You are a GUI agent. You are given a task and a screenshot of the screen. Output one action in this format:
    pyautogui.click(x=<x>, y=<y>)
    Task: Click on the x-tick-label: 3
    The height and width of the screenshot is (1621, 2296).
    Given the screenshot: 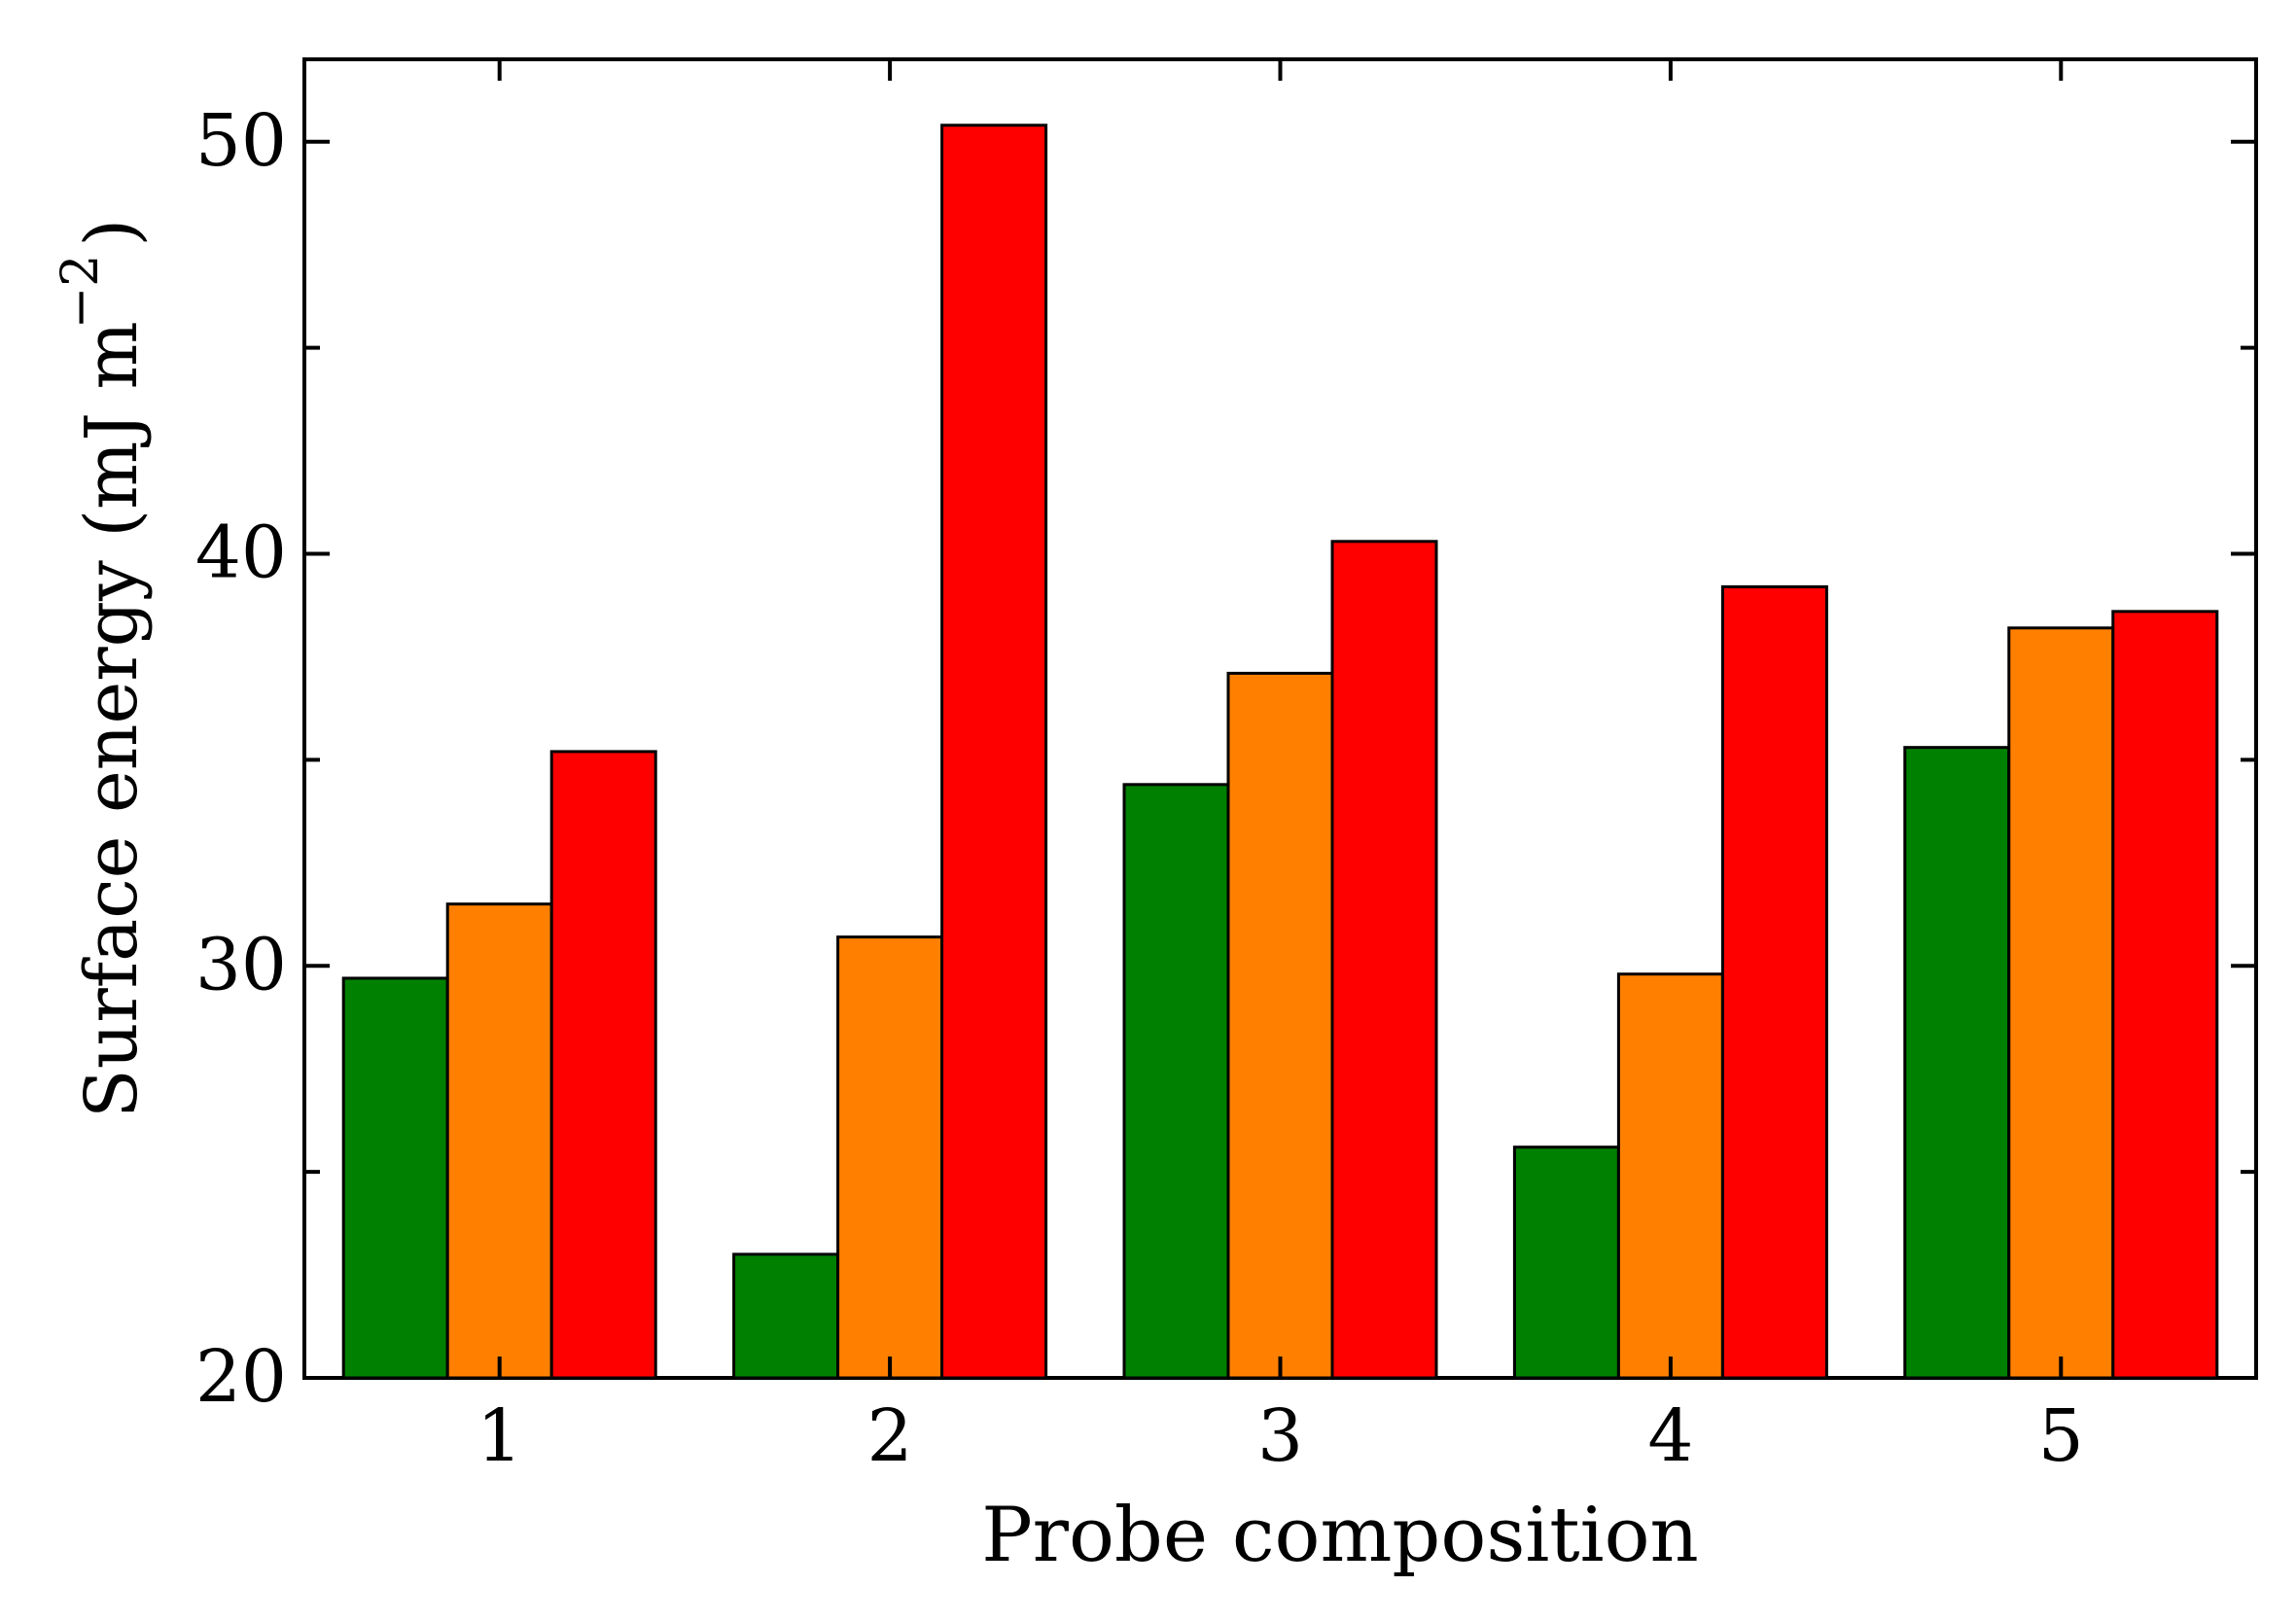 What is the action you would take?
    pyautogui.click(x=1280, y=1436)
    